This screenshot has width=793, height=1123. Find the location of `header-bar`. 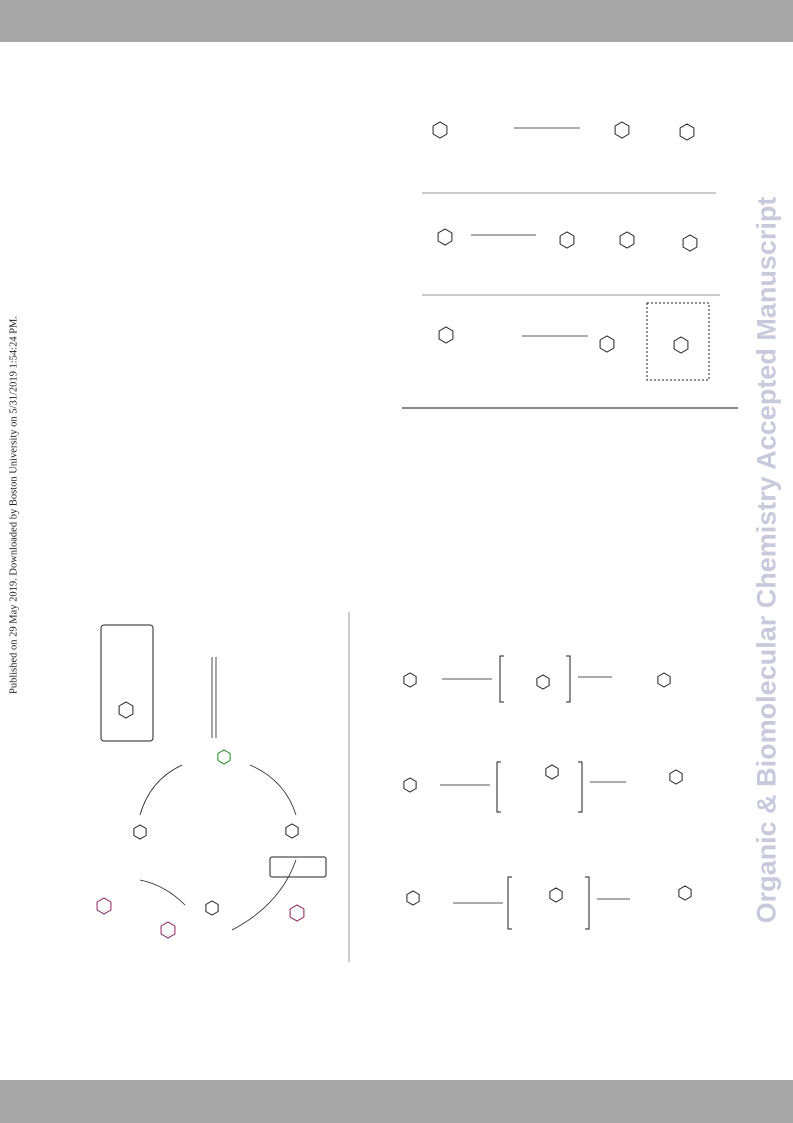

header-bar is located at coordinates (396, 21).